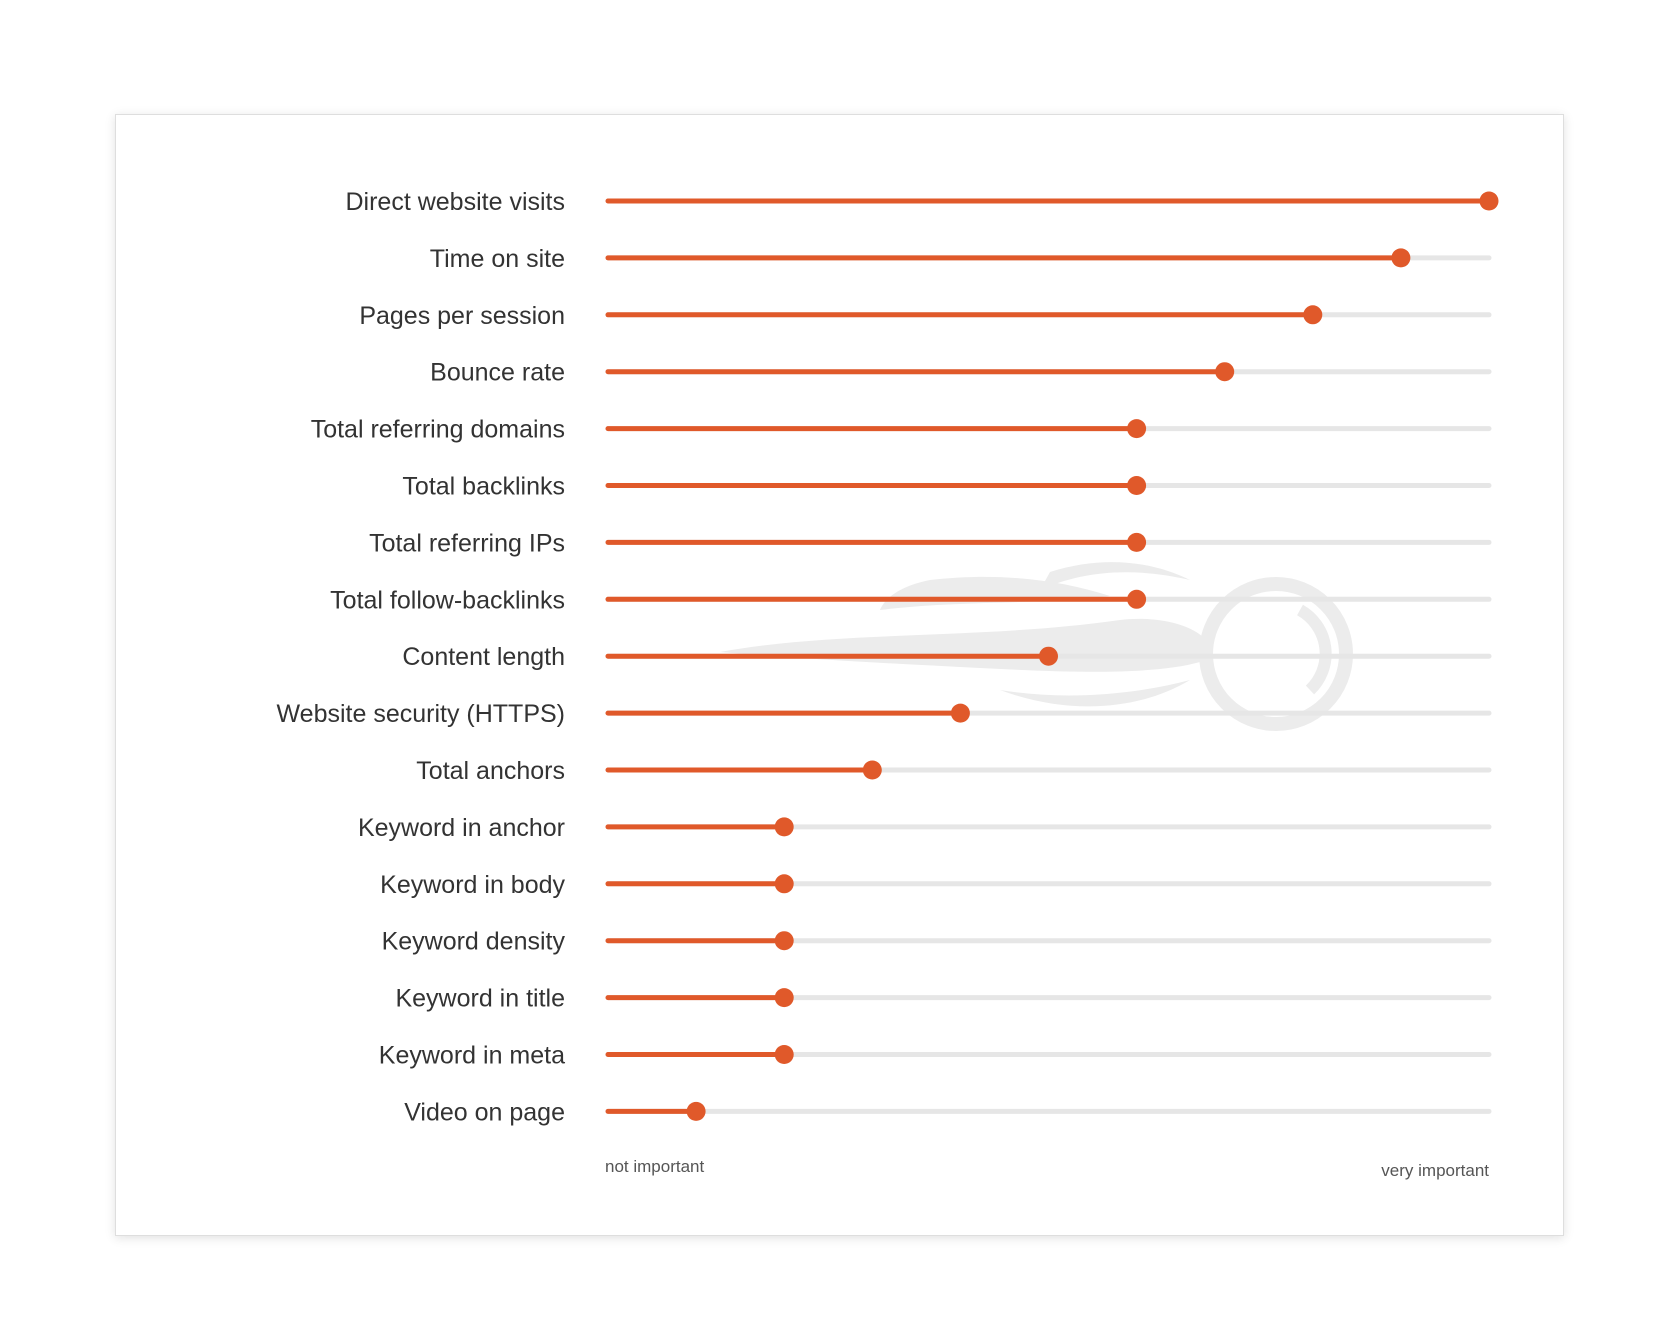 This screenshot has height=1342, width=1670. Describe the element at coordinates (947, 657) in the screenshot. I see `chart-row: Content length` at that location.